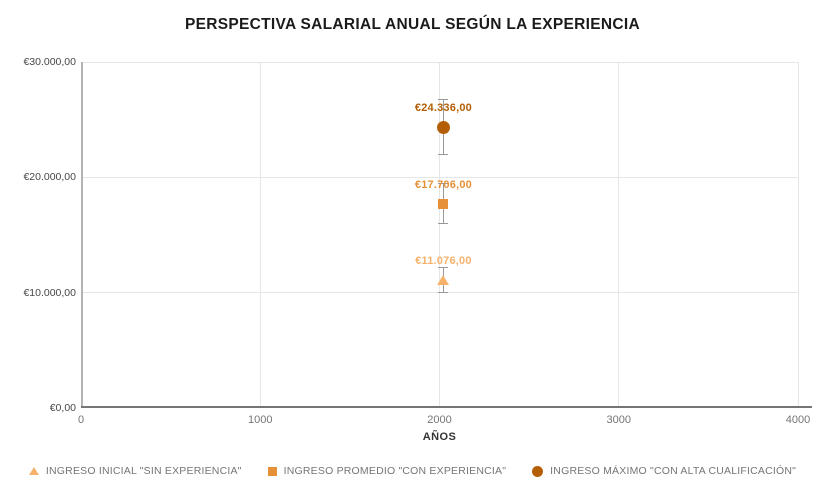 The height and width of the screenshot is (500, 825). I want to click on x-tick-label: 1000, so click(260, 420).